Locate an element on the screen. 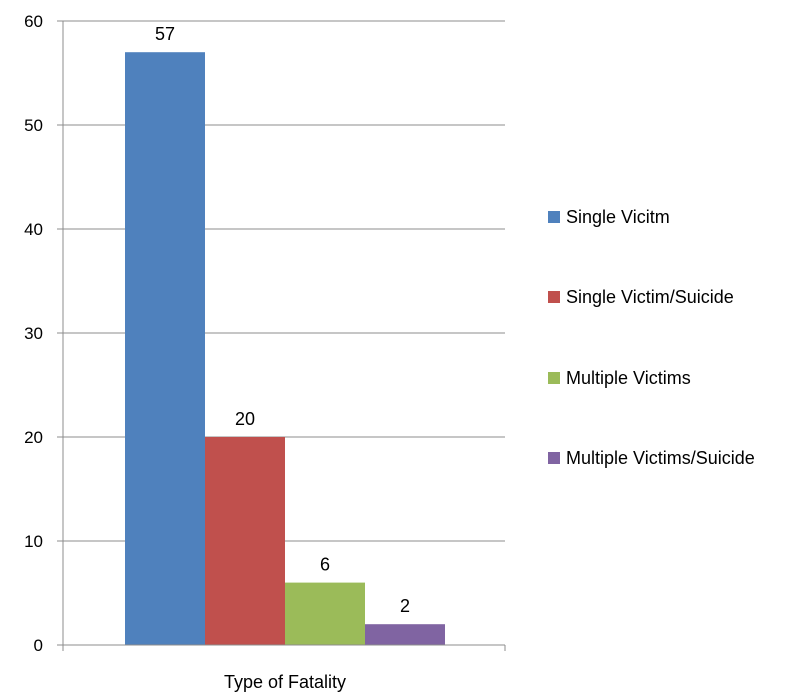  legend-label: Multiple Victims/Suicide is located at coordinates (660, 458).